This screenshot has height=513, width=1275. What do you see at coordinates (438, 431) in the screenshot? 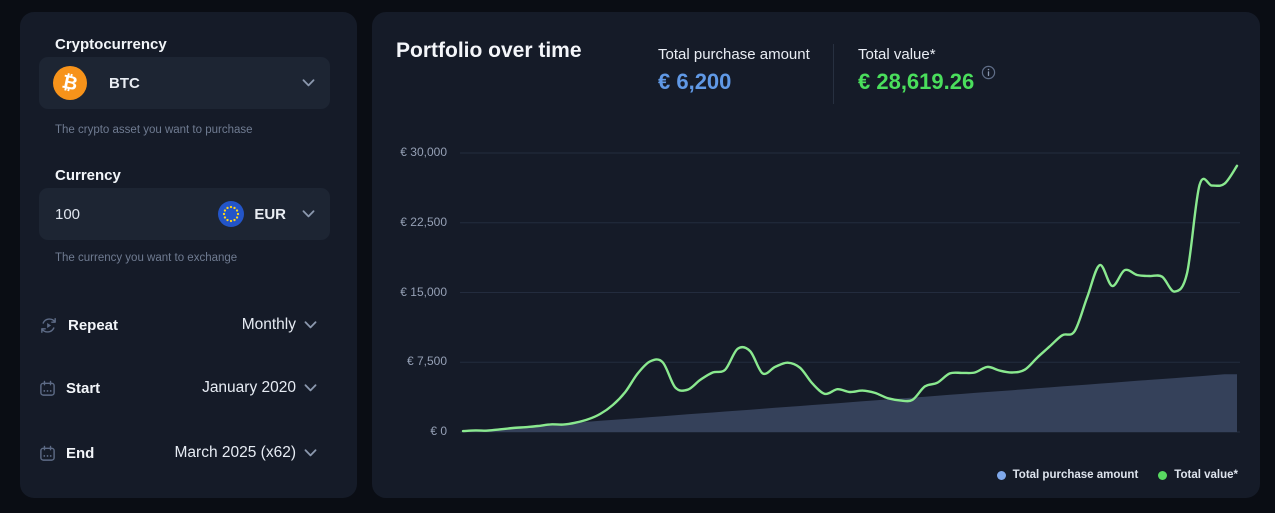
I see `y-axis-label: € 0` at bounding box center [438, 431].